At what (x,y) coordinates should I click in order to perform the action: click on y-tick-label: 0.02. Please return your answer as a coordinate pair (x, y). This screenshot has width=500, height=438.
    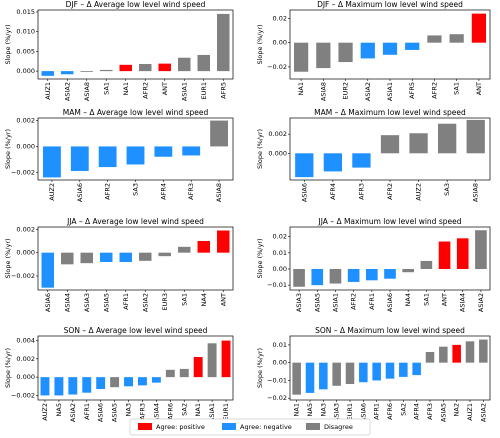
    Looking at the image, I should click on (280, 18).